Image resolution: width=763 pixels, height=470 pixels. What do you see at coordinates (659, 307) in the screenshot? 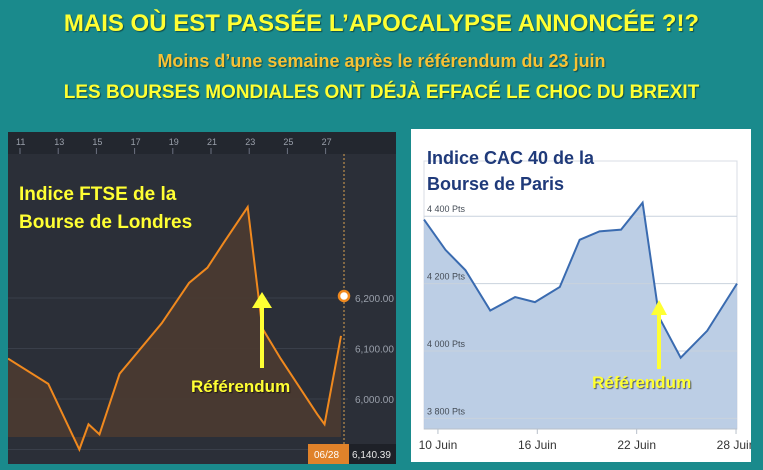
I see `cac-arrow-head` at bounding box center [659, 307].